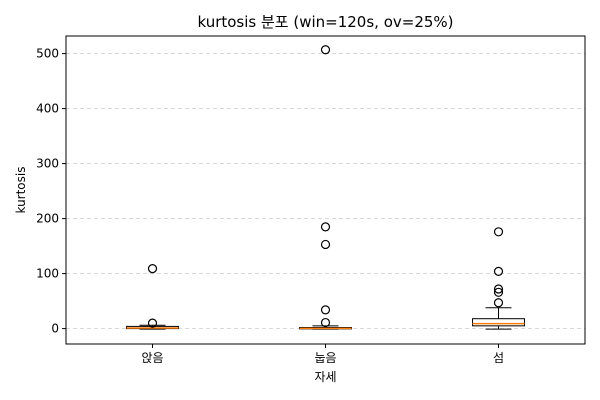  I want to click on x-tick-label: 섬, so click(498, 358).